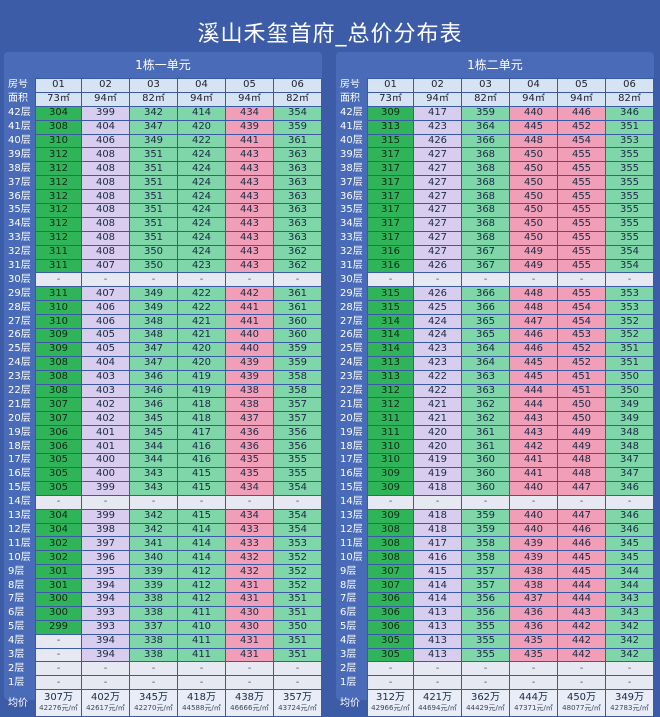 The width and height of the screenshot is (660, 717). Describe the element at coordinates (153, 627) in the screenshot. I see `price-cell: 337` at that location.